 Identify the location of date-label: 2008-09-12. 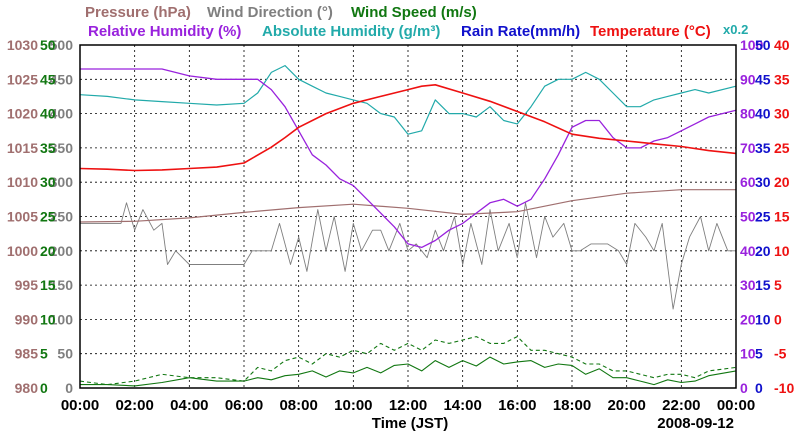
(695, 423).